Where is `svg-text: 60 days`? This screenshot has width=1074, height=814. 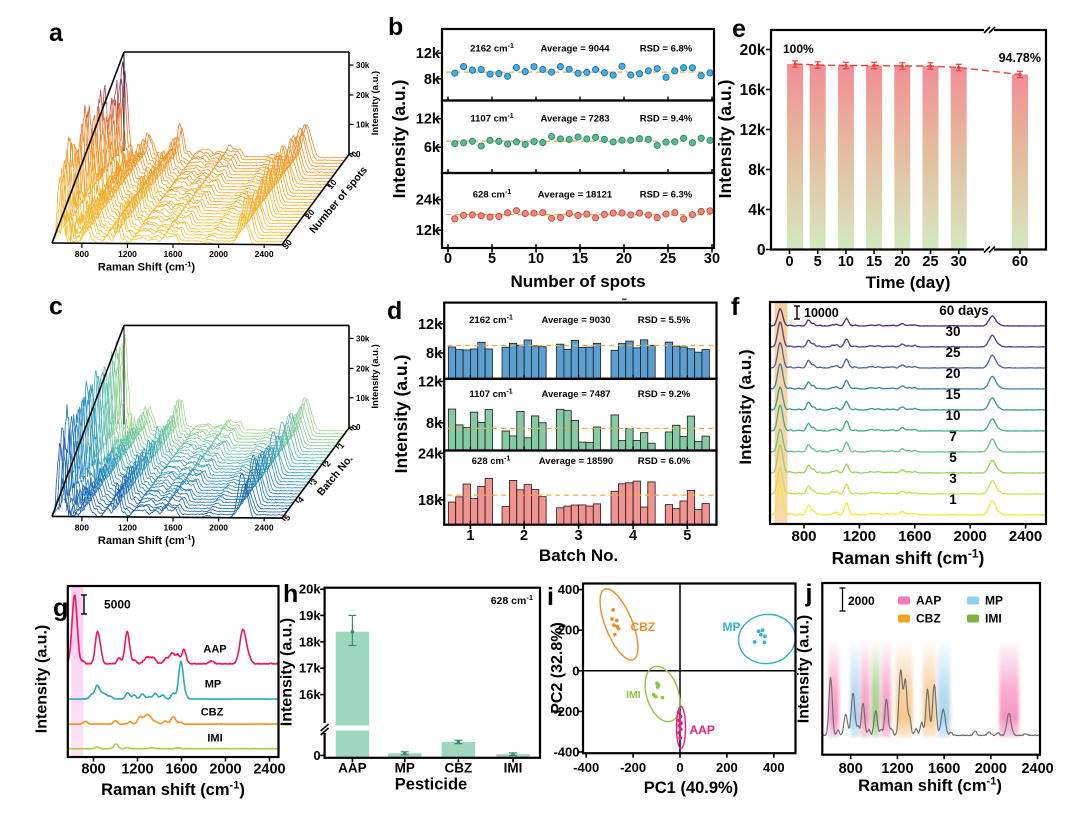 svg-text: 60 days is located at coordinates (964, 310).